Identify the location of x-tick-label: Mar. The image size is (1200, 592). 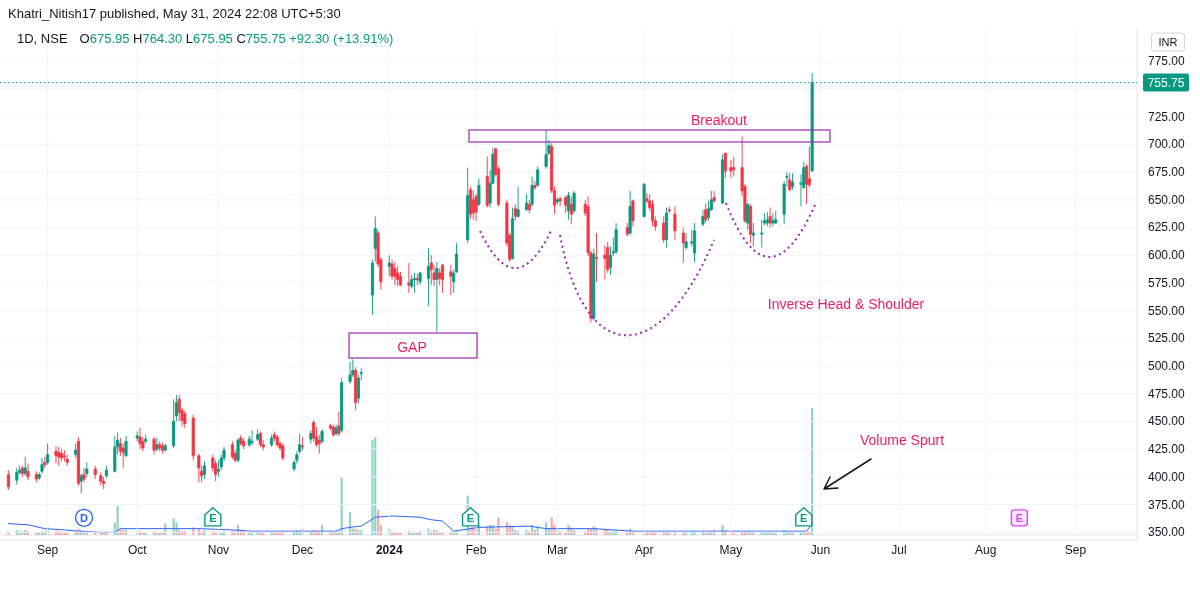
(557, 550).